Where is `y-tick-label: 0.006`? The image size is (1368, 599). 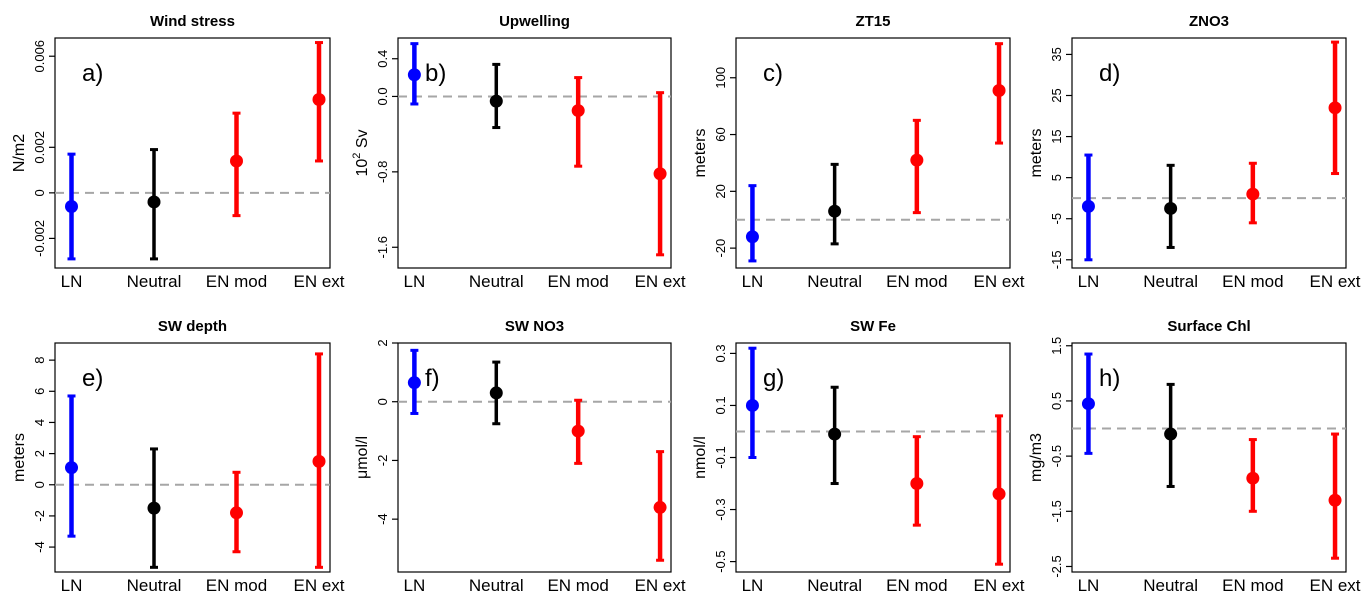 y-tick-label: 0.006 is located at coordinates (39, 56).